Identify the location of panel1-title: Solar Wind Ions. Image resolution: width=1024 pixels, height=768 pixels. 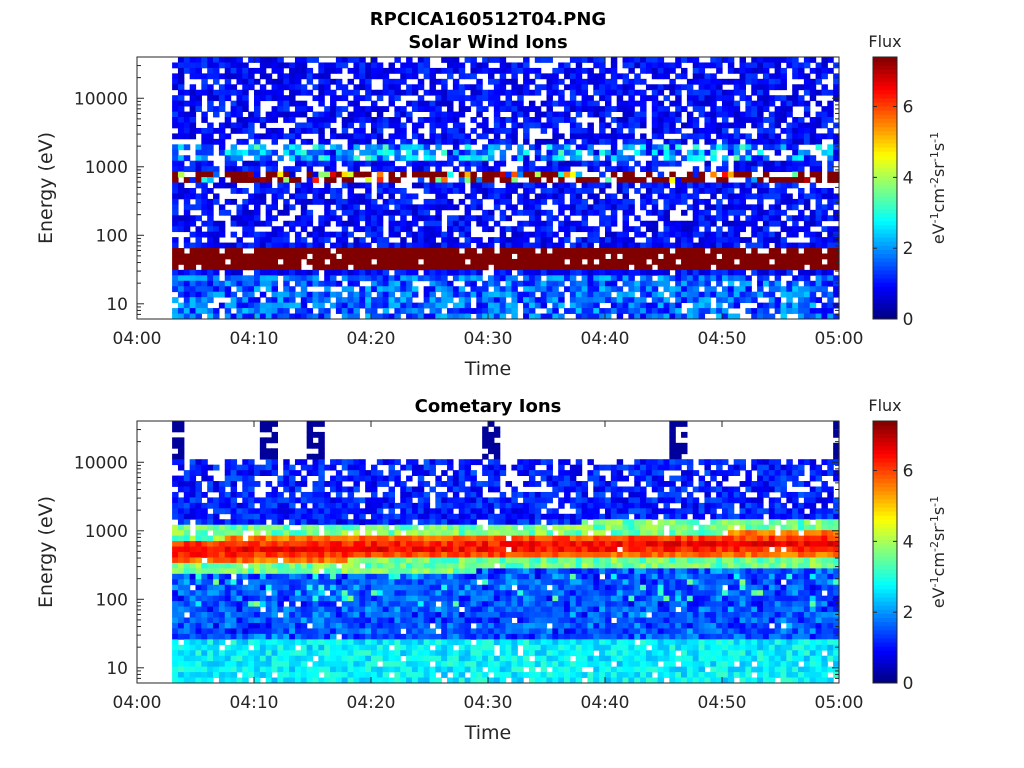
(487, 42).